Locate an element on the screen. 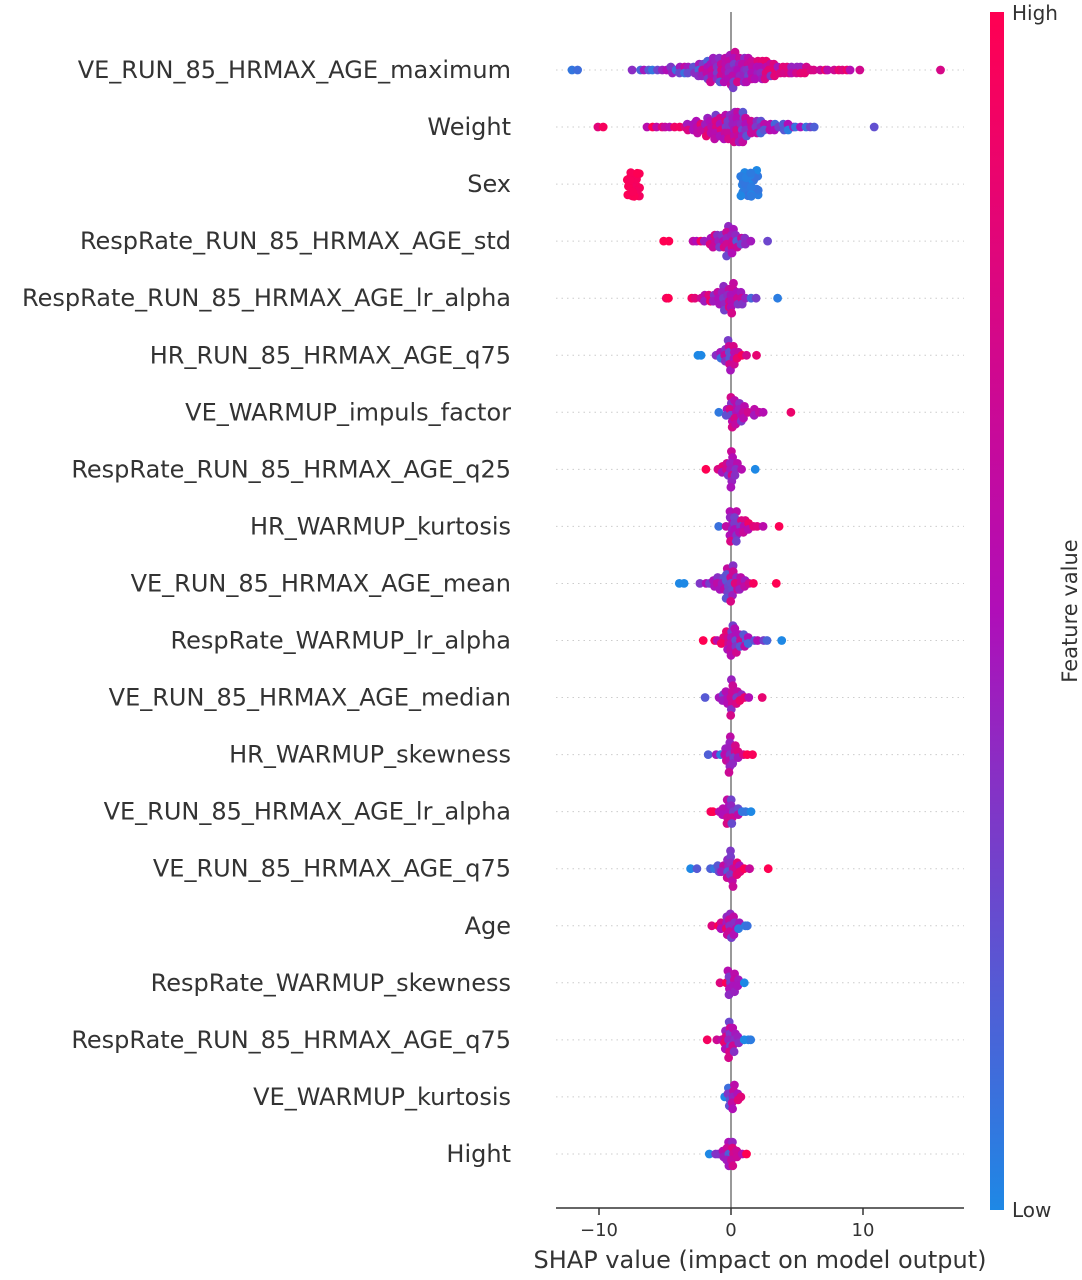 Image resolution: width=1082 pixels, height=1280 pixels. feature-label: Age is located at coordinates (488, 926).